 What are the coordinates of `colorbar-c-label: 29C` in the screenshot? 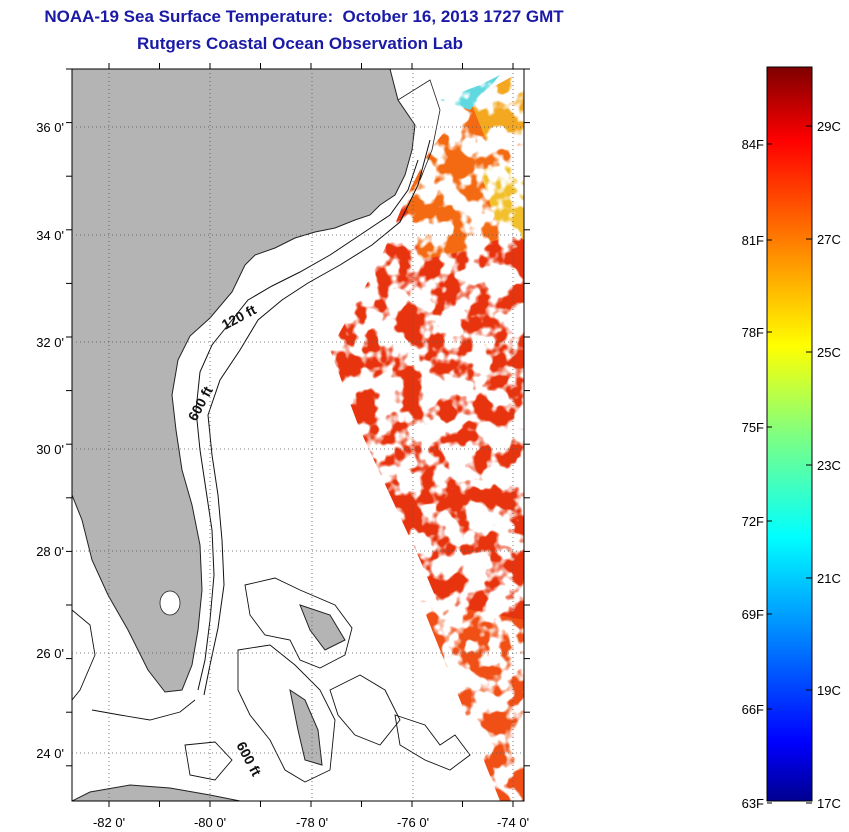 It's located at (829, 126).